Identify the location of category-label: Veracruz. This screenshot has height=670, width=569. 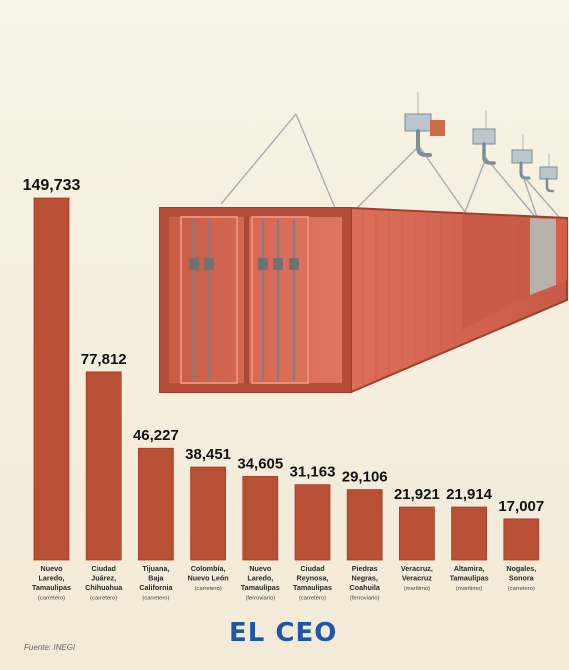
(417, 578).